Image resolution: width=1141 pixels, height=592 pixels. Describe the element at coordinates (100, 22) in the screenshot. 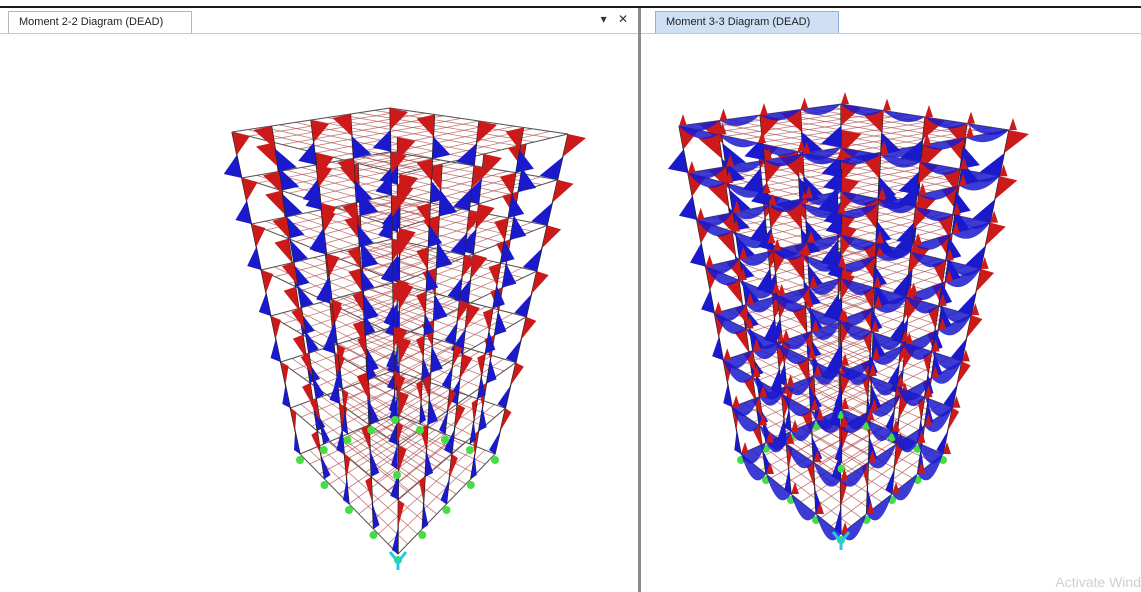

I see `tab-moment-2-2: Moment 2-2 Diagram (DEAD)` at that location.